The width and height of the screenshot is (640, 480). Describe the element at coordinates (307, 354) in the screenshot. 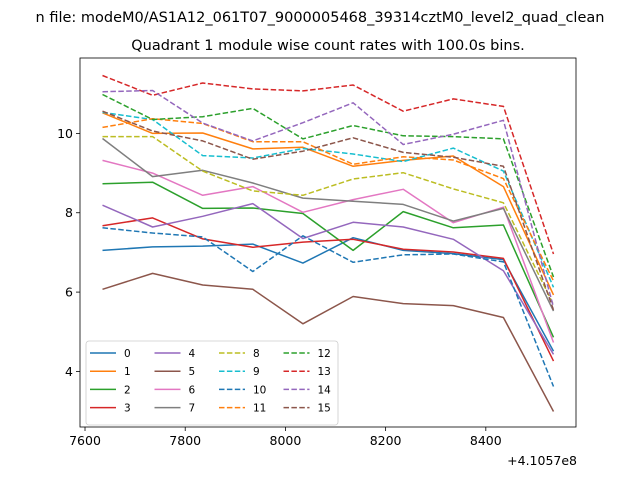

I see `legend-item-12: 12` at that location.